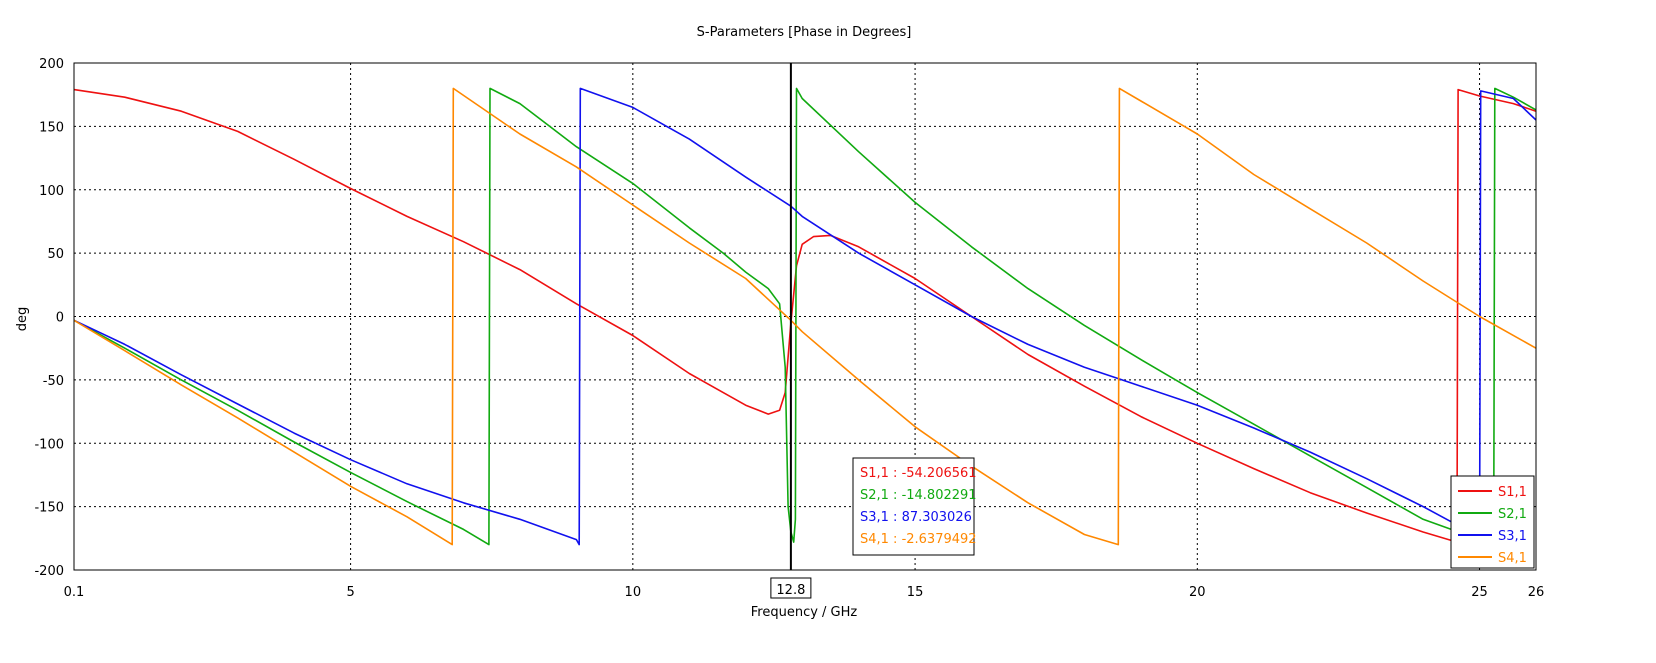 The image size is (1656, 663). Describe the element at coordinates (804, 32) in the screenshot. I see `chart-title: S-Parameters [Phase in Degrees]` at that location.